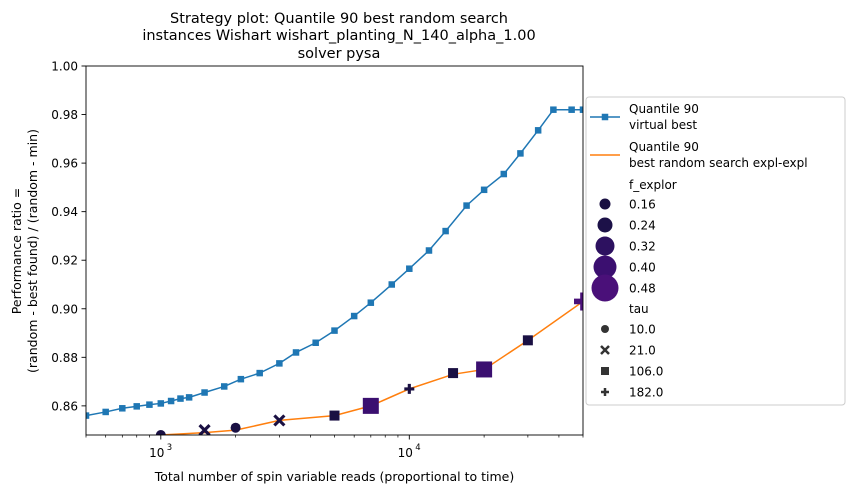 This screenshot has width=855, height=493. Describe the element at coordinates (642, 268) in the screenshot. I see `legend-label: 0.40` at that location.